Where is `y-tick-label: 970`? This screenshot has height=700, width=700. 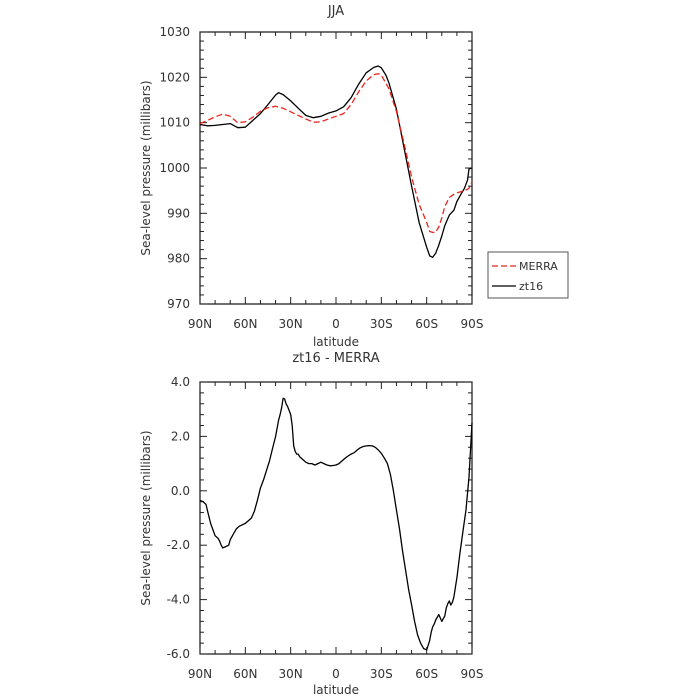
y-tick-label: 970 is located at coordinates (178, 304).